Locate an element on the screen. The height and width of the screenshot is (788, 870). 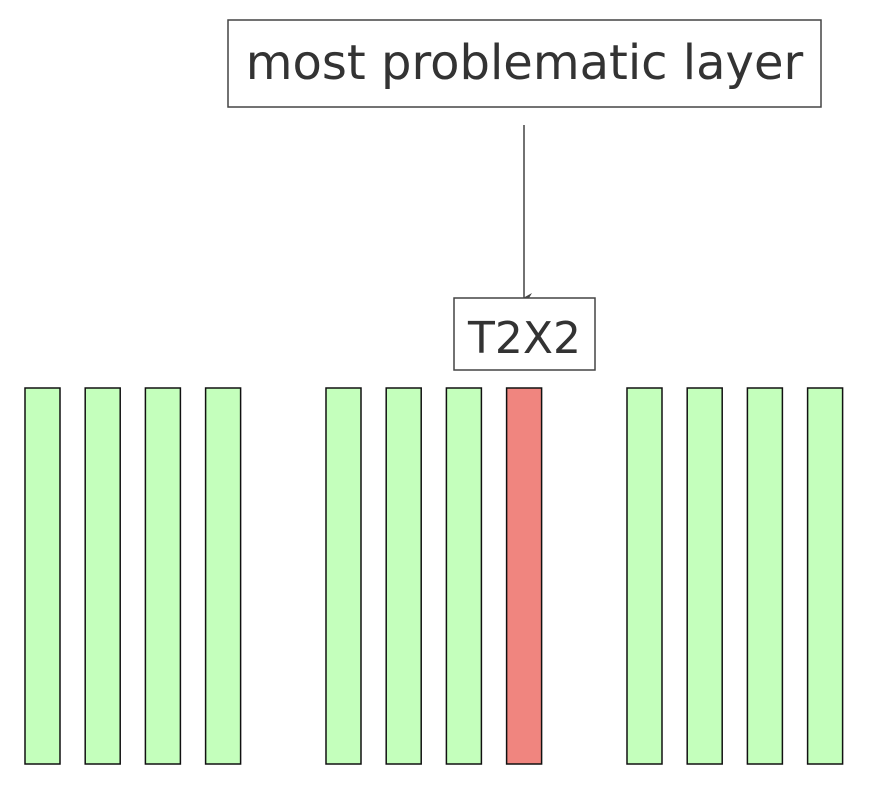
target-label: T2X2 is located at coordinates (524, 338).